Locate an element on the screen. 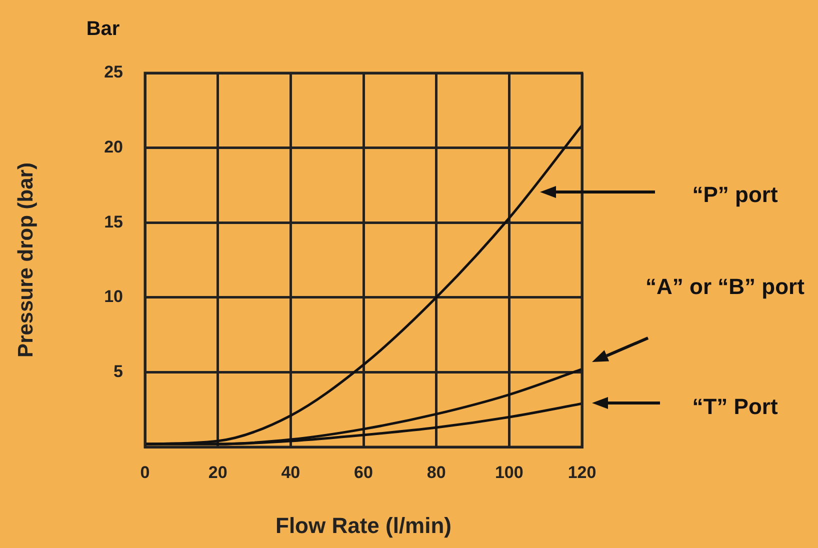 Image resolution: width=818 pixels, height=548 pixels. y-tick-label: 5 is located at coordinates (118, 371).